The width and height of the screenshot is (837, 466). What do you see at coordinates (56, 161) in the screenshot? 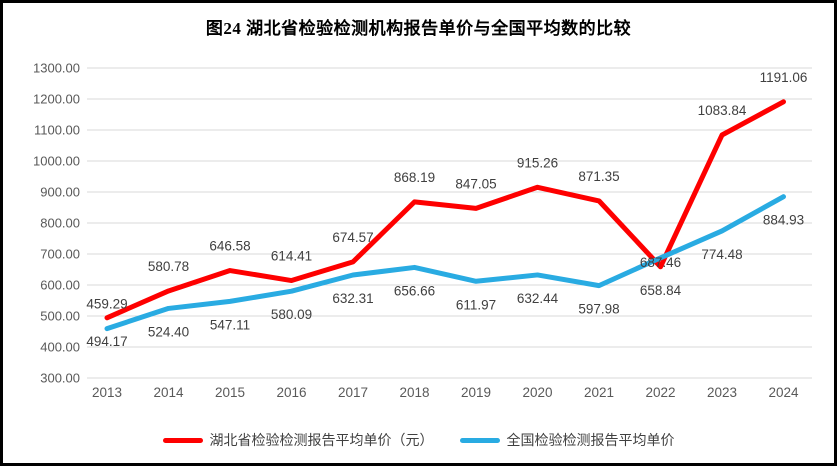
I see `y-axis-tick-label: 1000.00` at bounding box center [56, 161].